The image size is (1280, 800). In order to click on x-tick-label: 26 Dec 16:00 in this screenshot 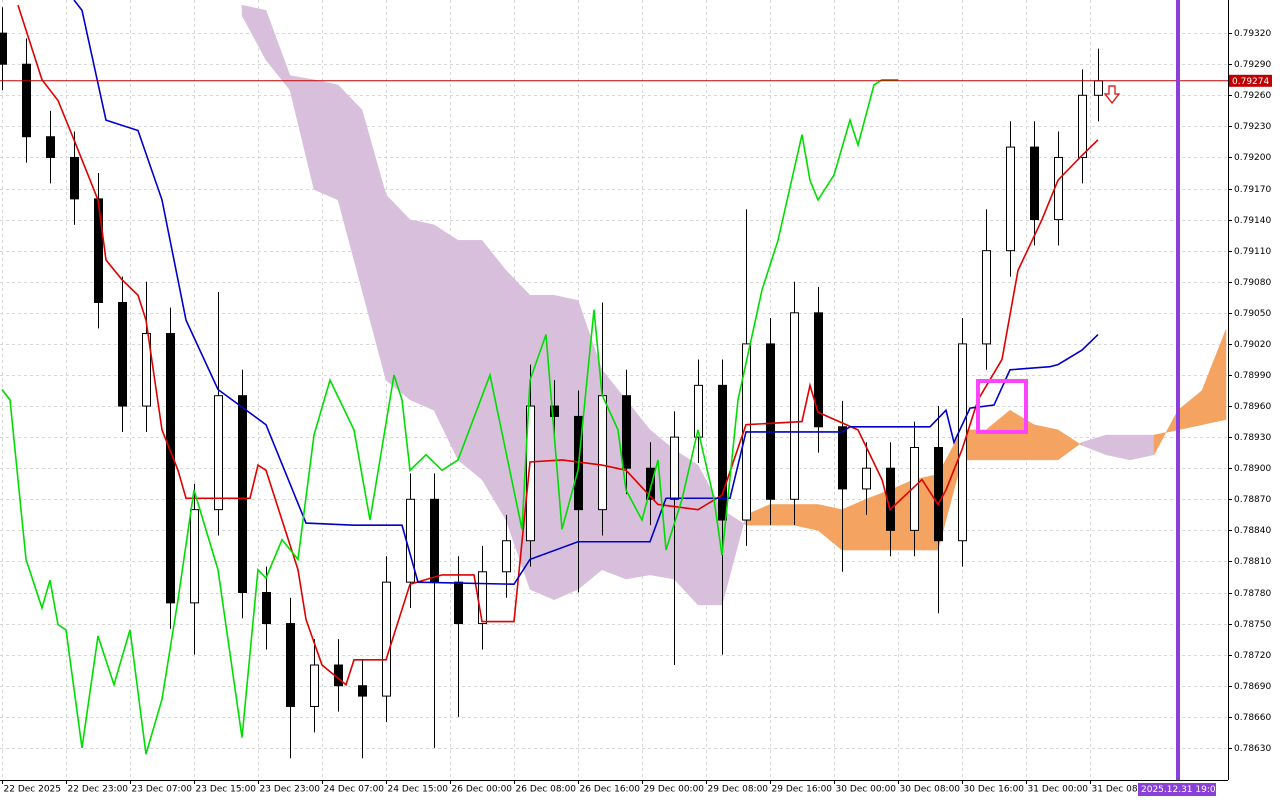, I will do `click(610, 790)`.